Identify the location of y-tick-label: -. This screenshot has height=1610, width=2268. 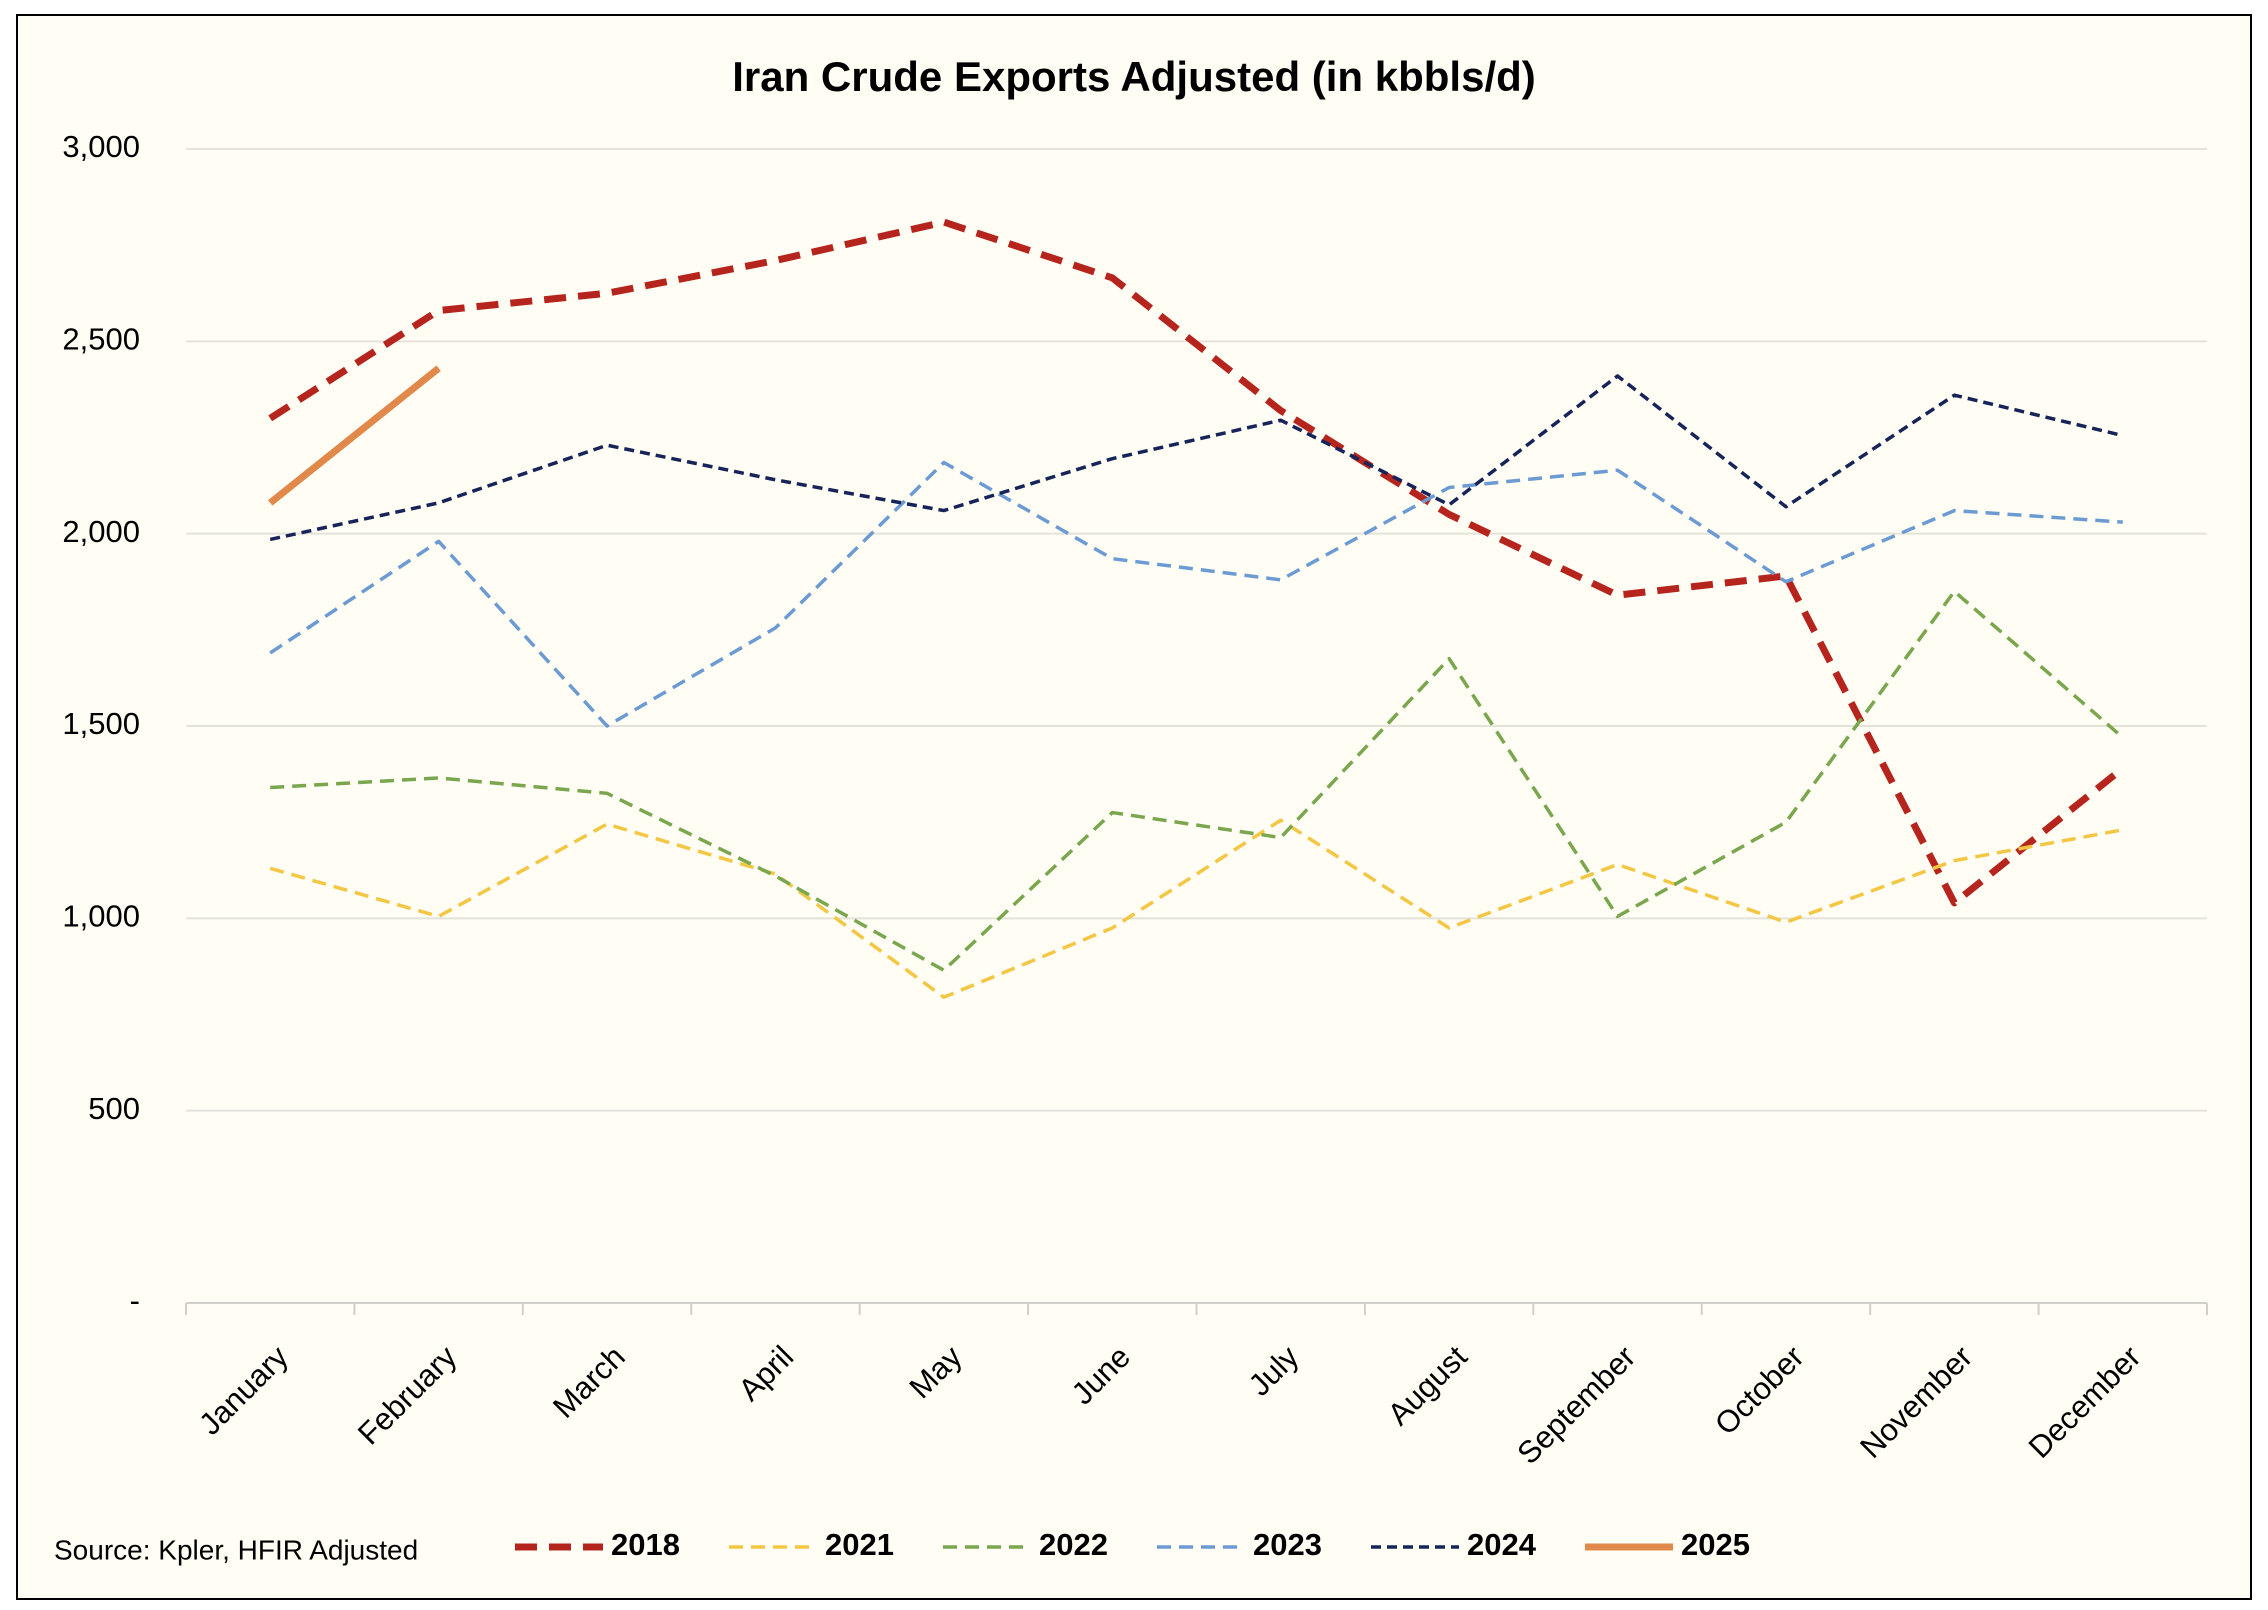
(135, 1300).